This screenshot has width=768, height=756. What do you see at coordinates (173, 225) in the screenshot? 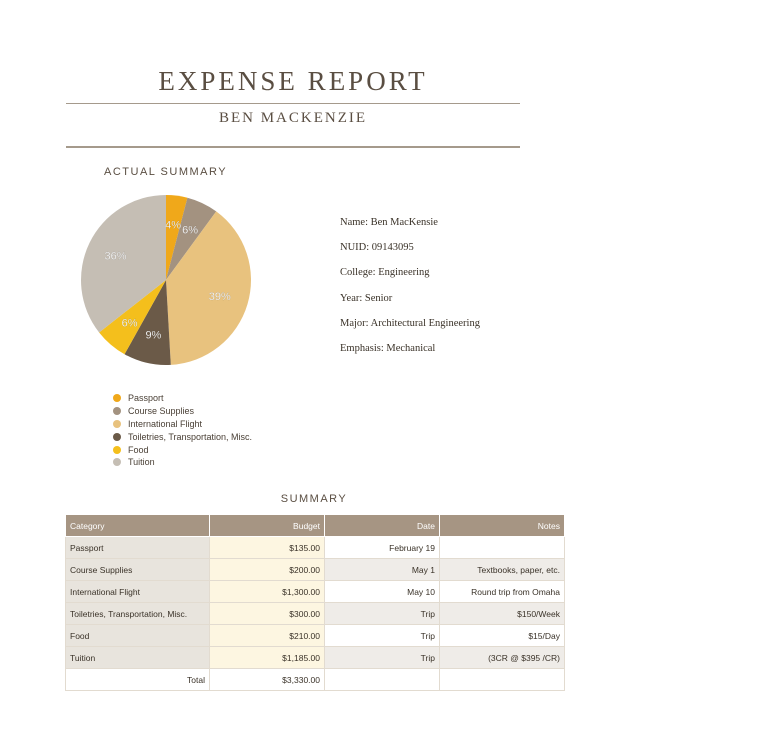
I see `pie-slice-label: 4%` at bounding box center [173, 225].